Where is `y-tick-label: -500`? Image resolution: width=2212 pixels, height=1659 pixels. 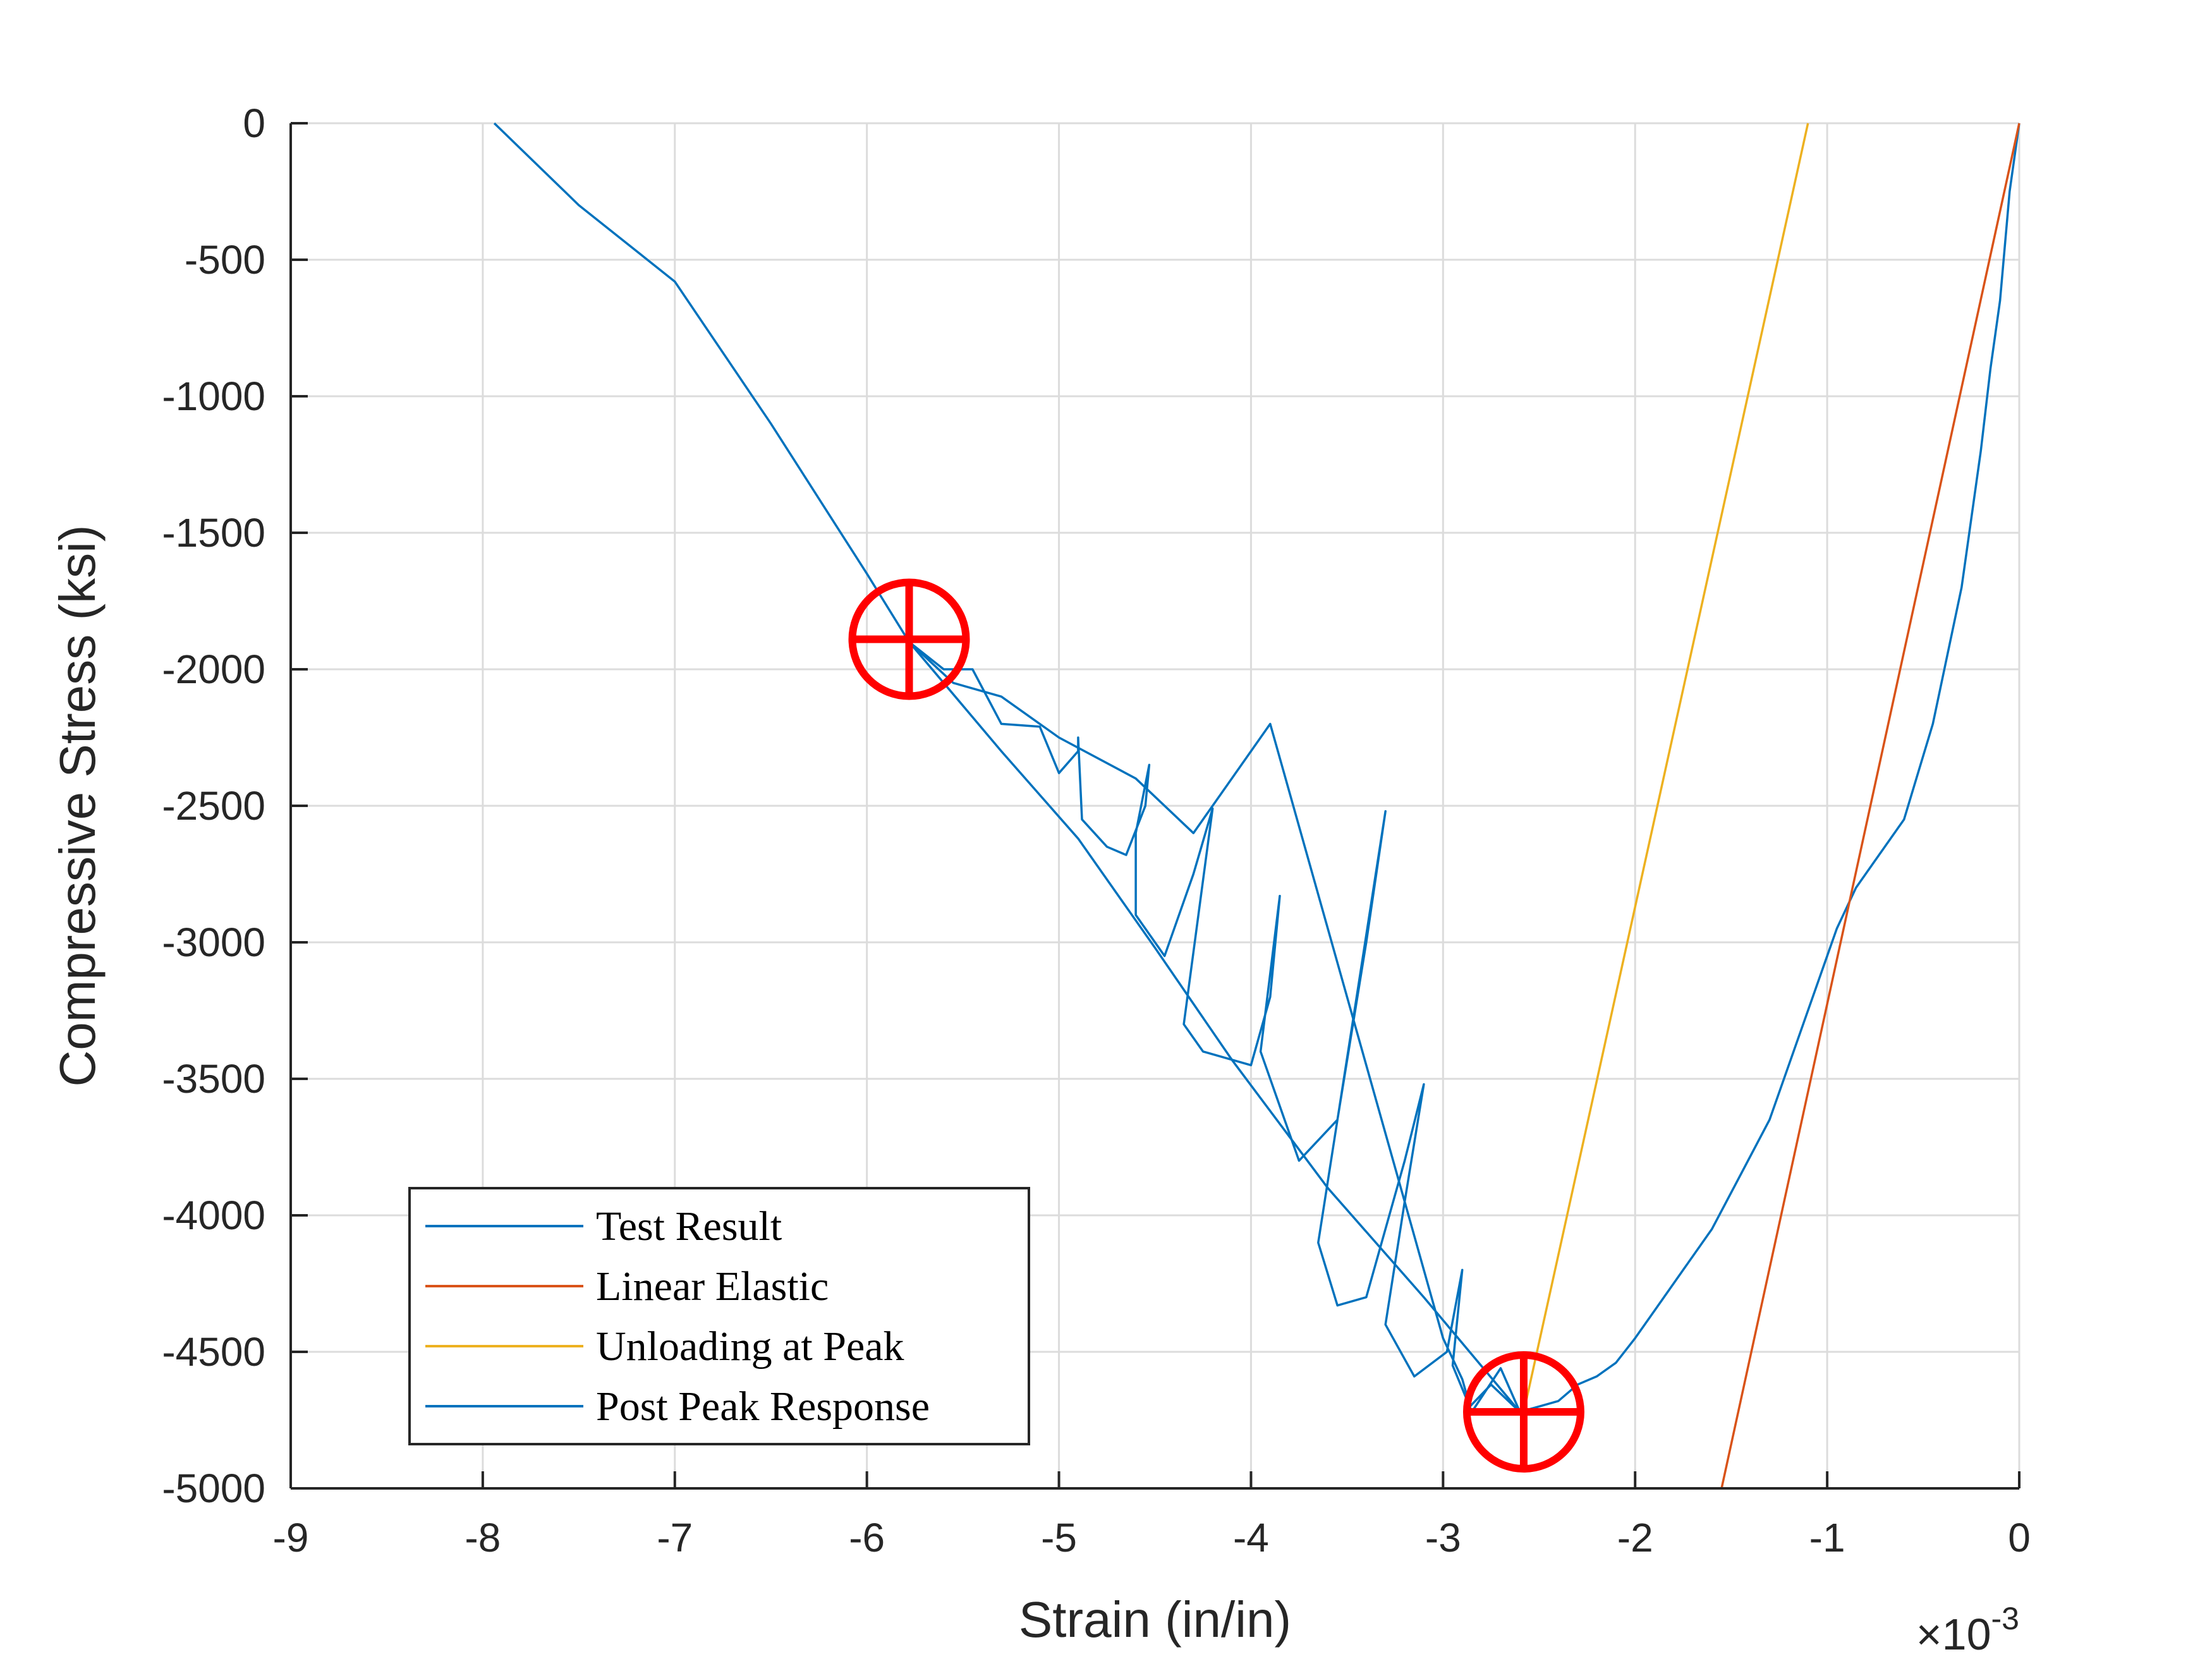 y-tick-label: -500 is located at coordinates (225, 260).